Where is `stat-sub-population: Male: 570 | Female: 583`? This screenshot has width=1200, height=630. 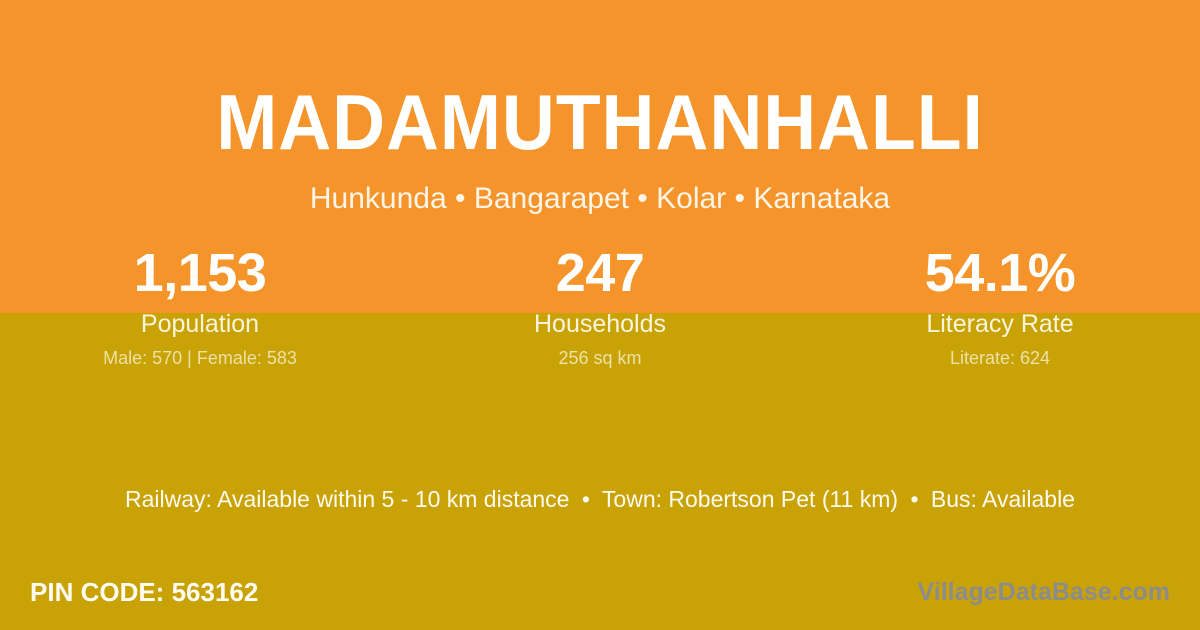 stat-sub-population: Male: 570 | Female: 583 is located at coordinates (200, 358).